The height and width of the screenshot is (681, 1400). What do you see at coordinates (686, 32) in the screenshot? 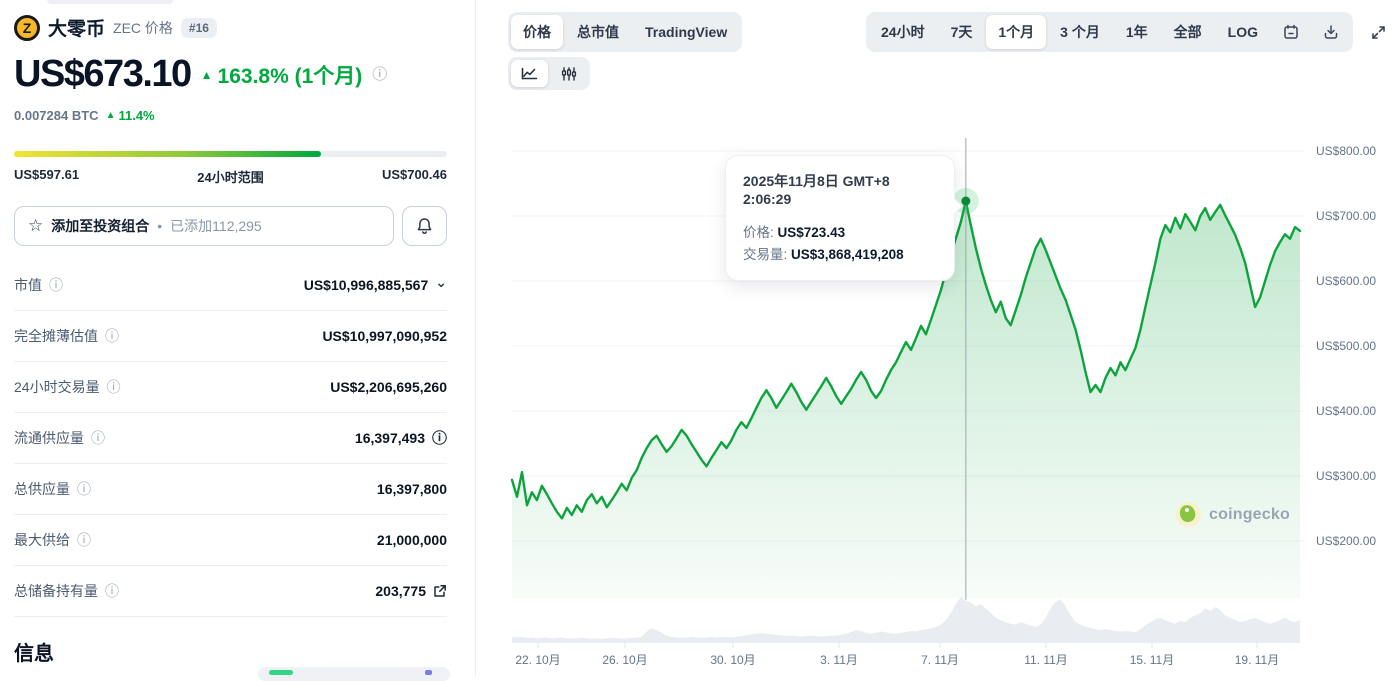
I see `chart-tab-3: TradingView` at bounding box center [686, 32].